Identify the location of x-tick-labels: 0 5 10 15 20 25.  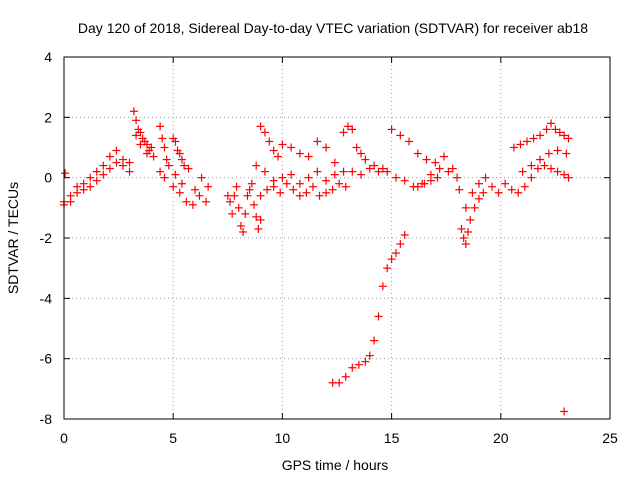
(339, 438).